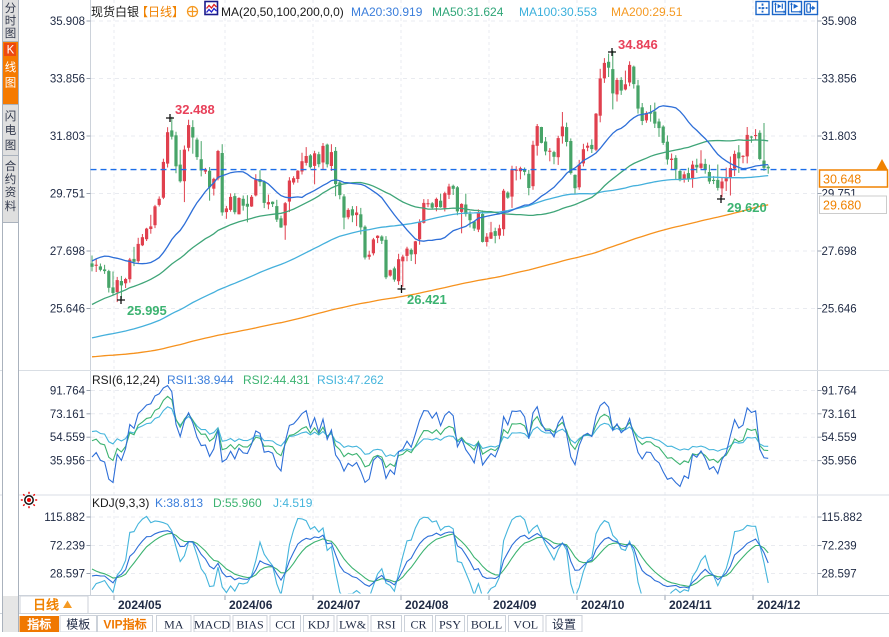 This screenshot has width=889, height=637. What do you see at coordinates (160, 12) in the screenshot?
I see `svg-text: 【日线】` at bounding box center [160, 12].